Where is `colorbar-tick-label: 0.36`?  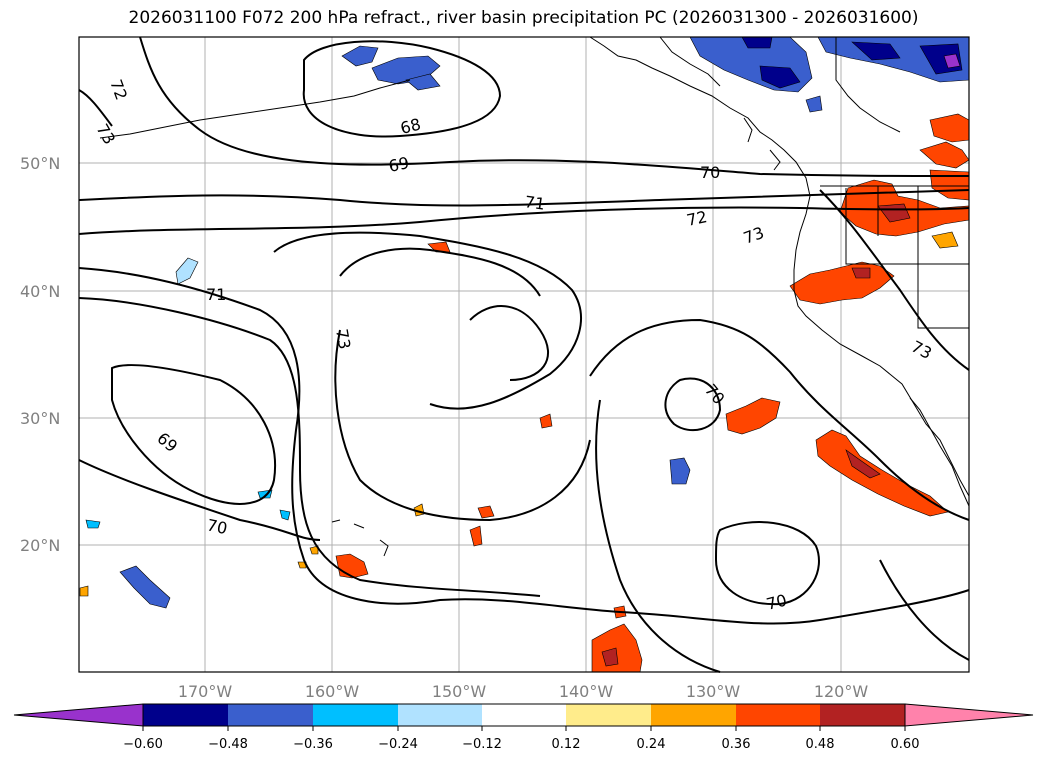
colorbar-tick-label: 0.36 is located at coordinates (736, 744).